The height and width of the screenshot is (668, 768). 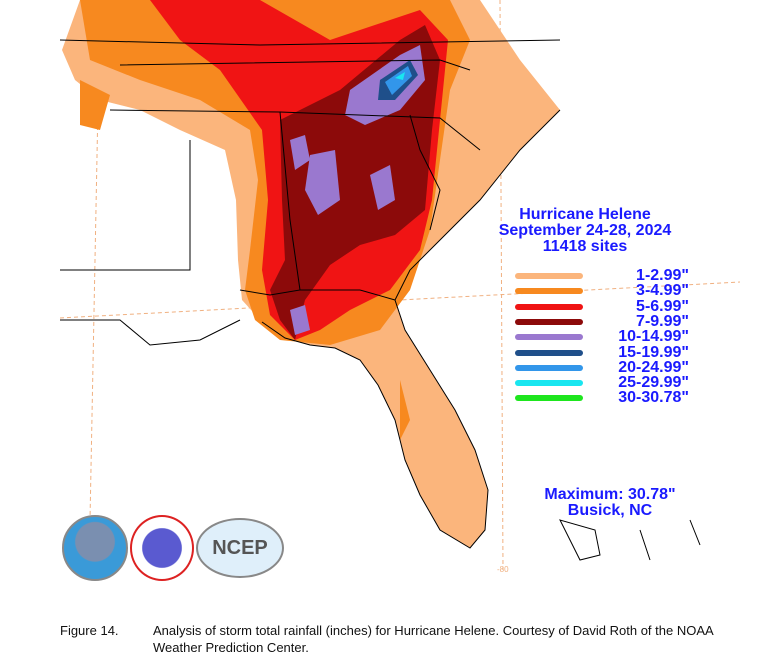 I want to click on legend-label: 3-4.99", so click(x=662, y=291).